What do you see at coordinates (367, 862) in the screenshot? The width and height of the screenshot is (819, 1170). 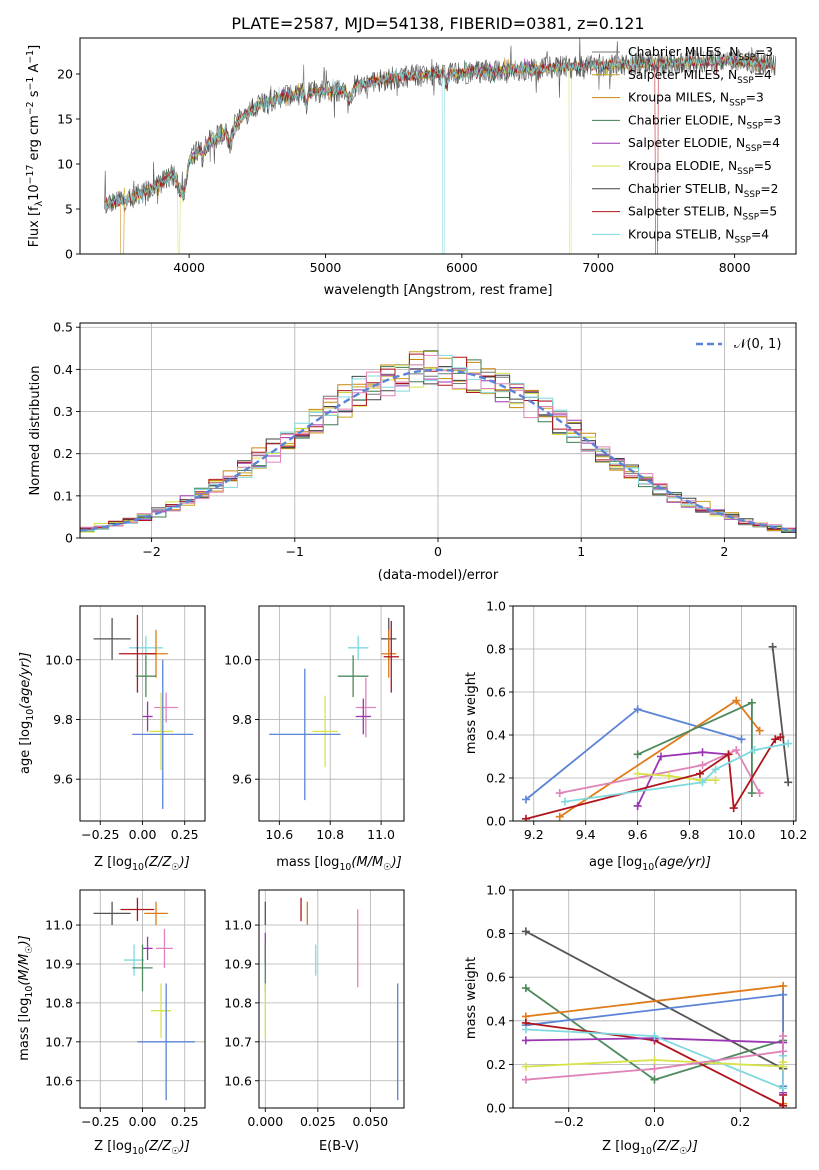 I see `label-part: (M/M` at bounding box center [367, 862].